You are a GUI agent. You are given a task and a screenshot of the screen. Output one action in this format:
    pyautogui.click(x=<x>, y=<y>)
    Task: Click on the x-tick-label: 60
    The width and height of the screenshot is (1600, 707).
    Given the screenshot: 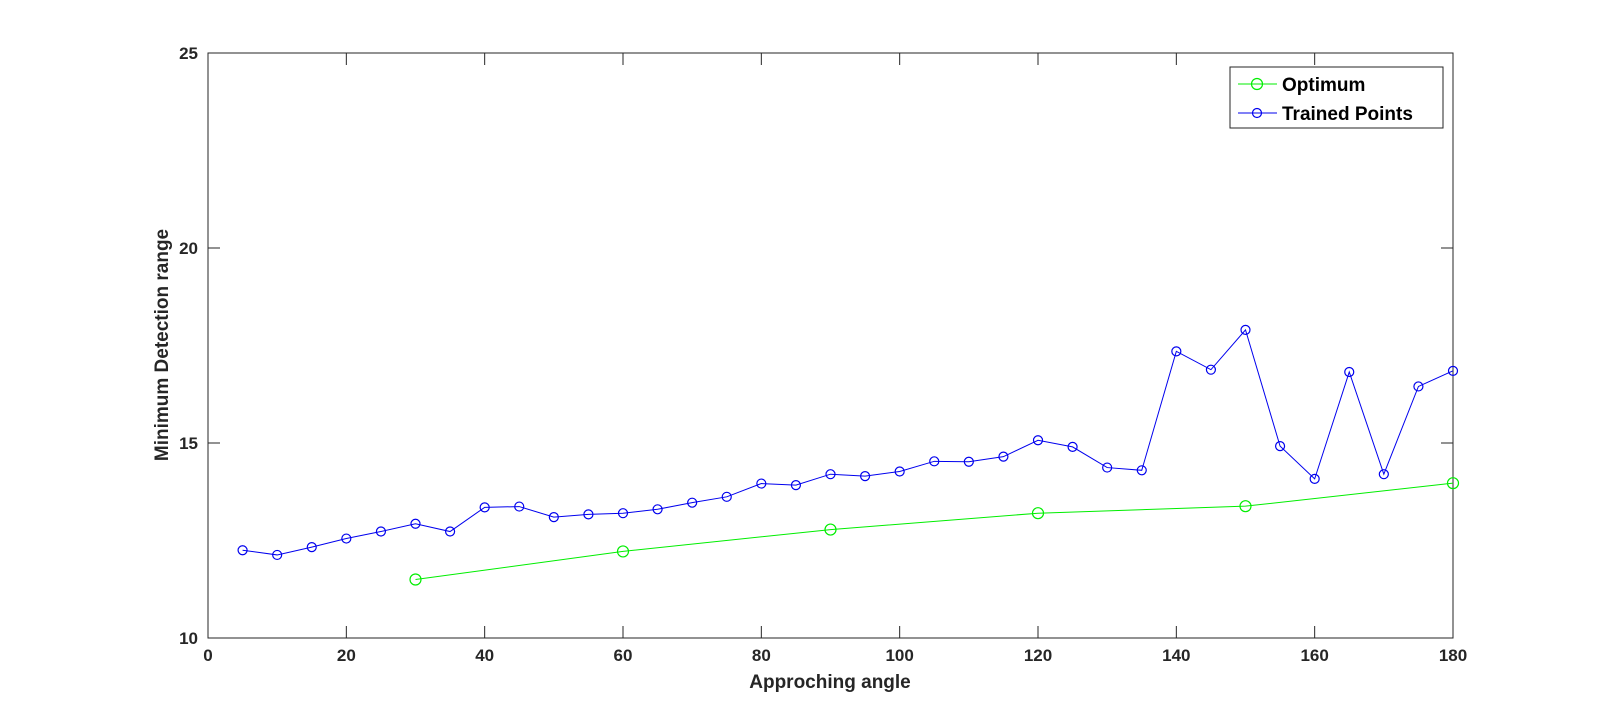 What is the action you would take?
    pyautogui.click(x=623, y=655)
    